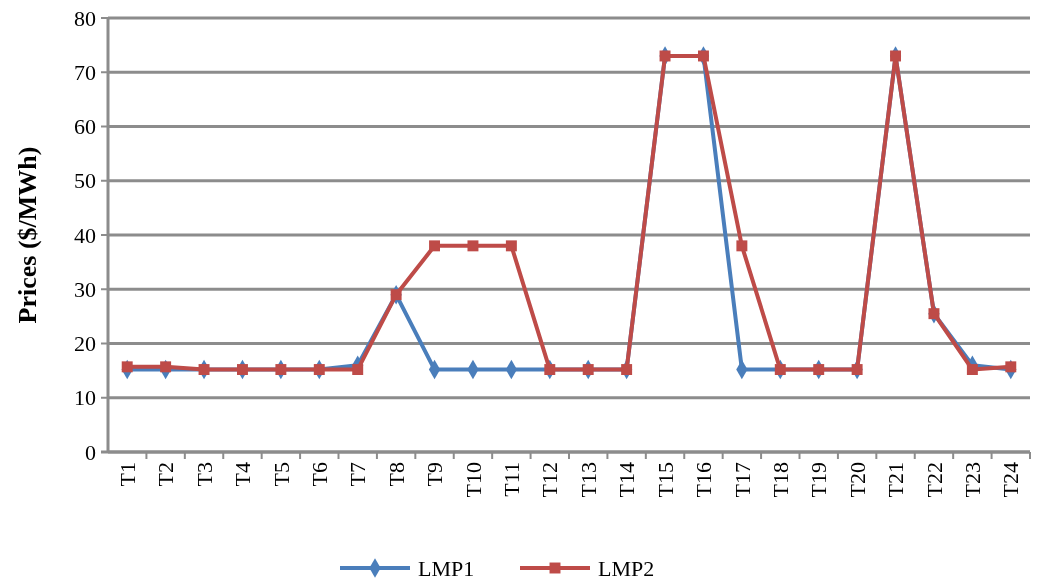 Image resolution: width=1040 pixels, height=586 pixels. I want to click on y-tick-label: 70, so click(85, 72).